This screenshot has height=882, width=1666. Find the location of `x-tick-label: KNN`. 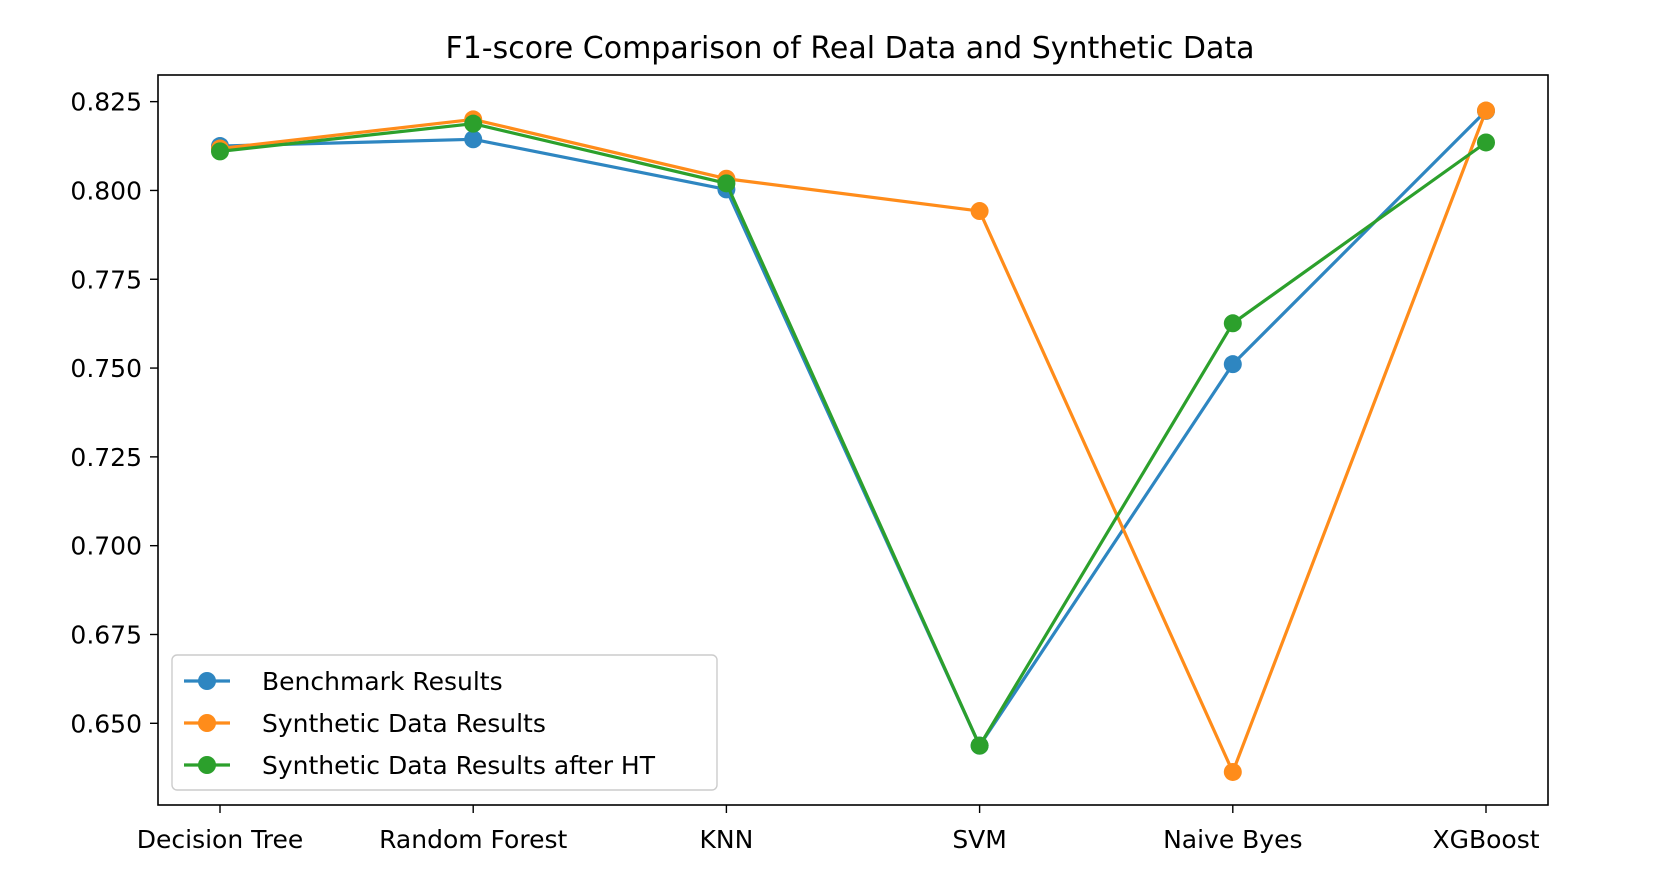

x-tick-label: KNN is located at coordinates (727, 839).